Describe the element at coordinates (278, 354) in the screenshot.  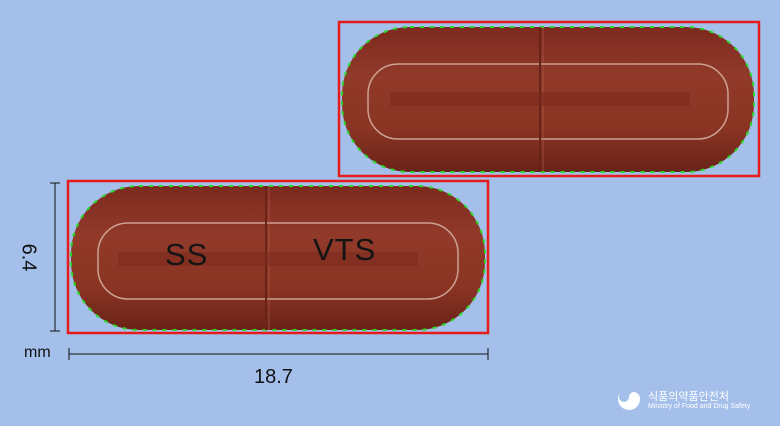
I see `width-dimension-line` at that location.